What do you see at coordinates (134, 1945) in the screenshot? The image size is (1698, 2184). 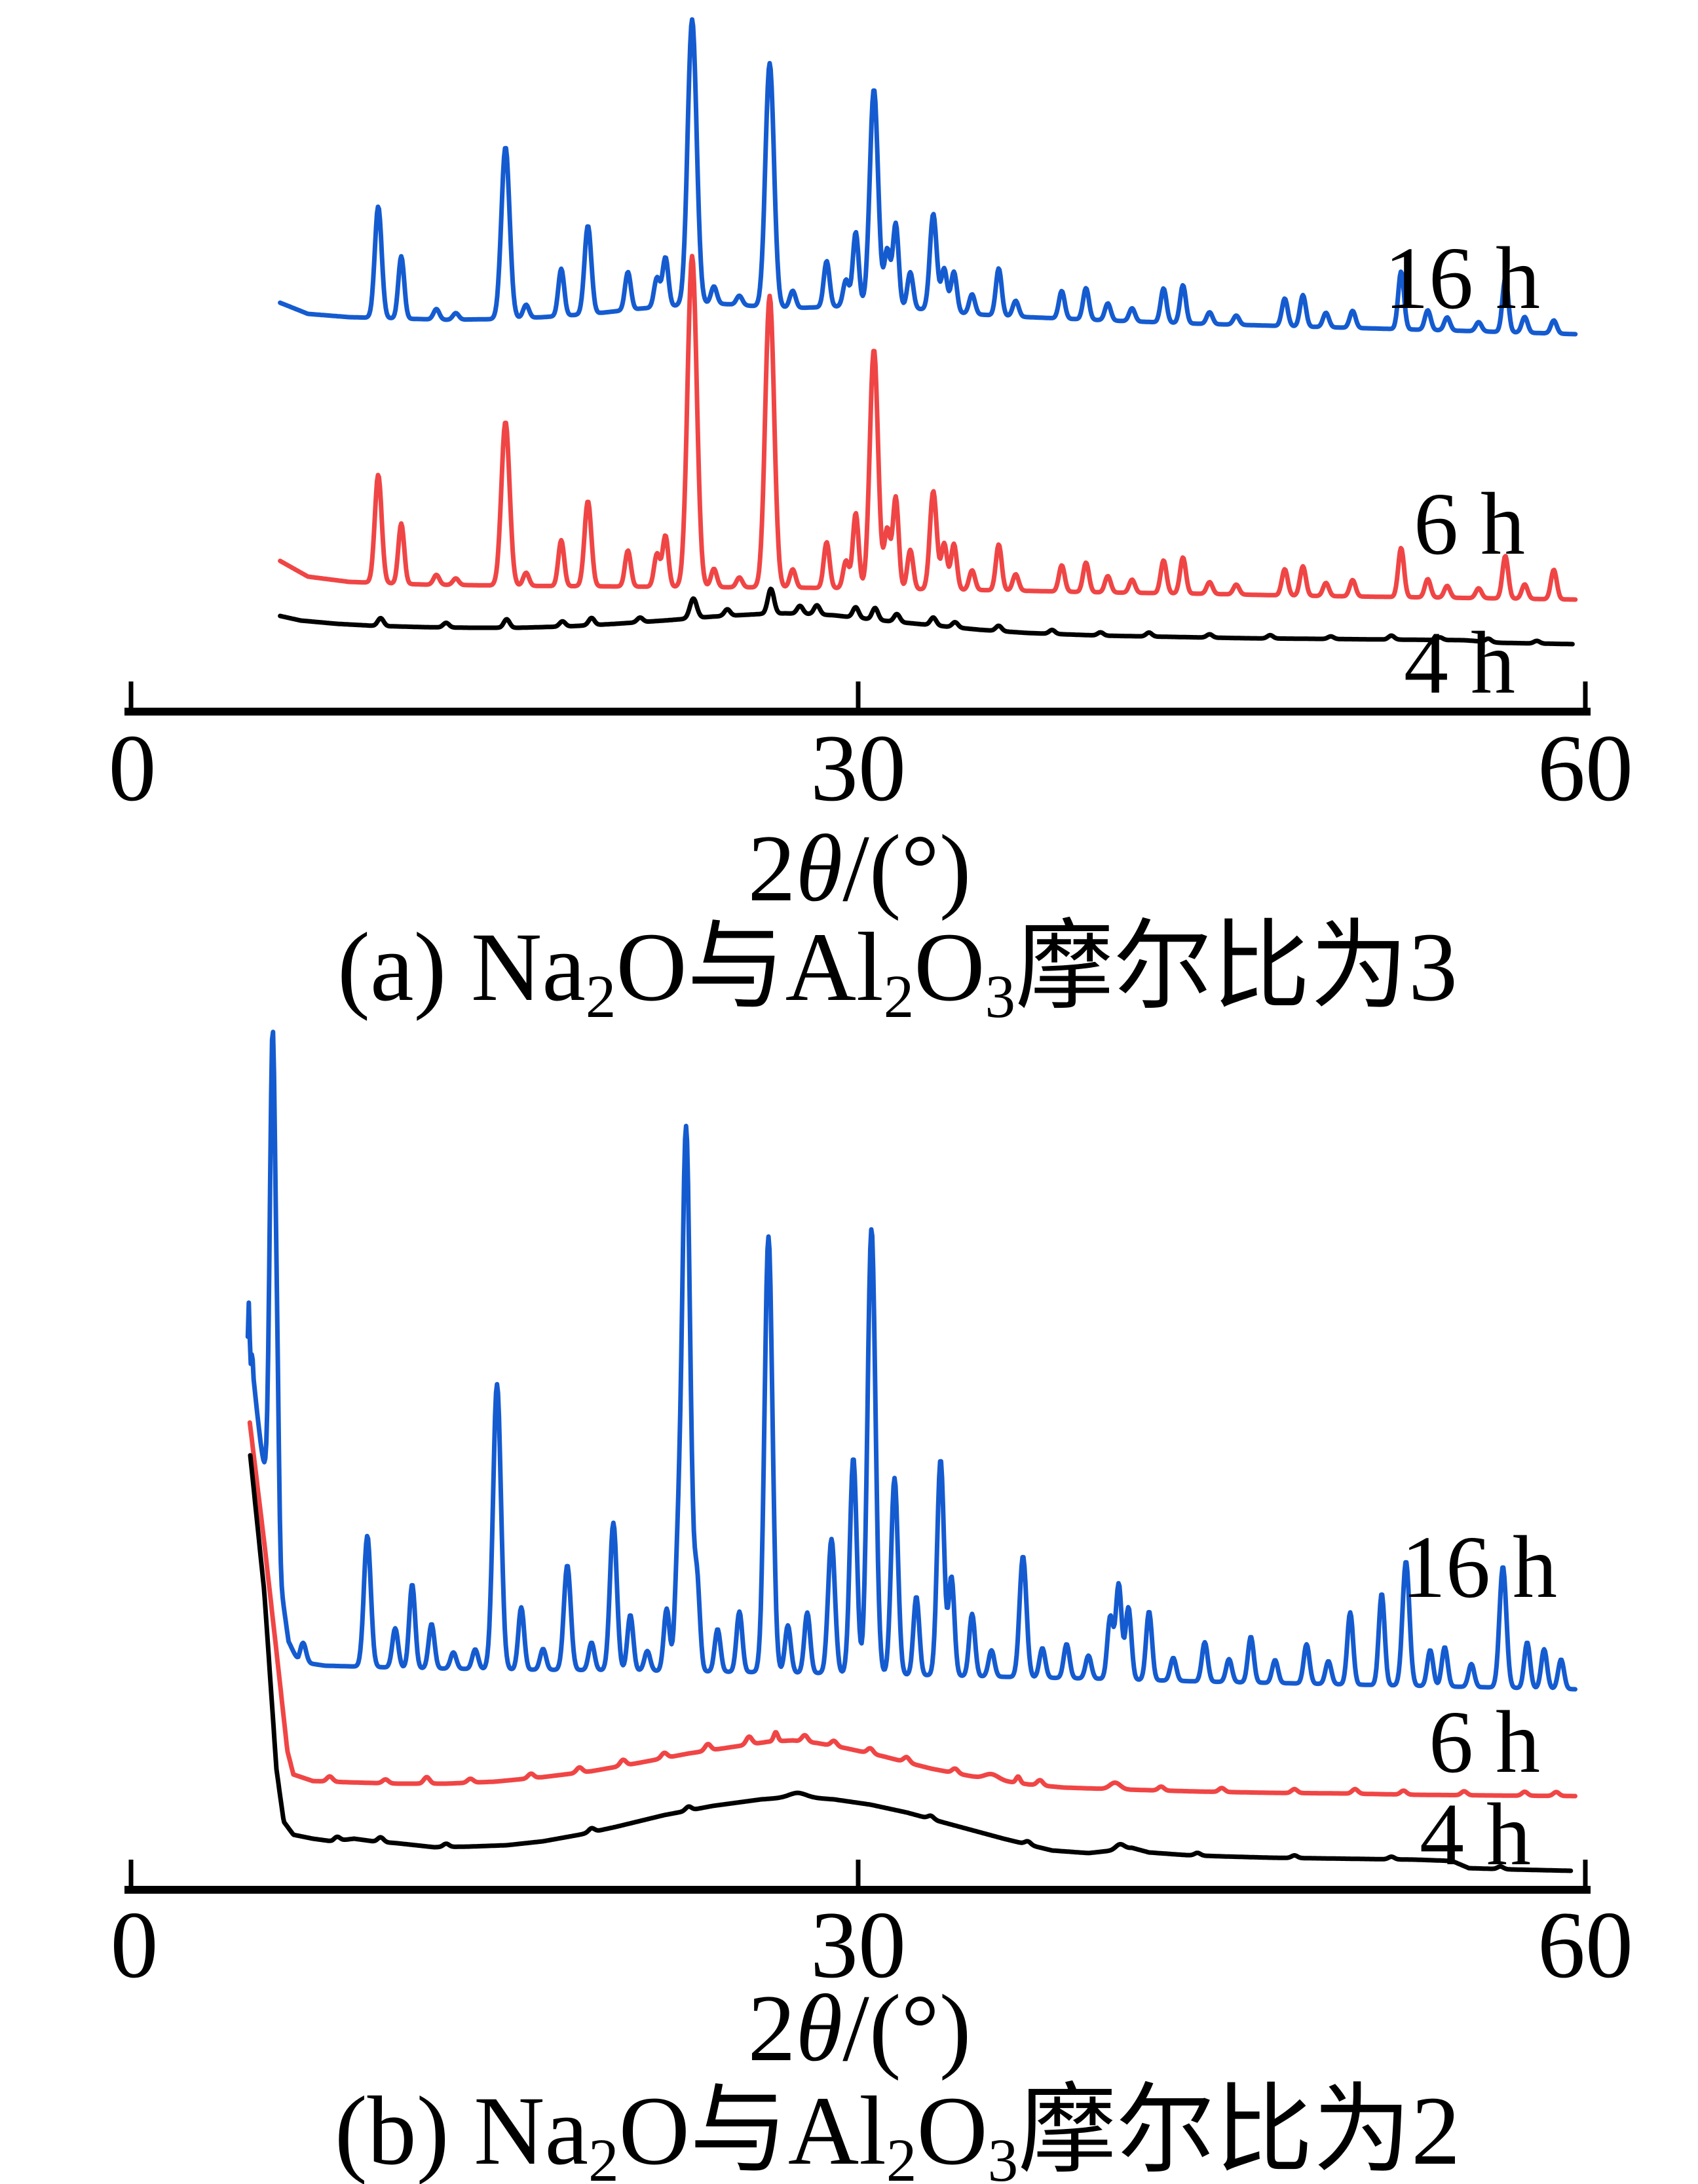 I see `chart-b-tick-0: 0` at bounding box center [134, 1945].